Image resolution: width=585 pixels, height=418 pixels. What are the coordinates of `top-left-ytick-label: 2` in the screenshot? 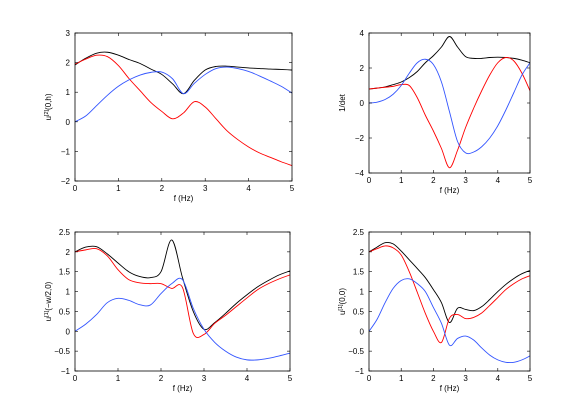 It's located at (68, 63).